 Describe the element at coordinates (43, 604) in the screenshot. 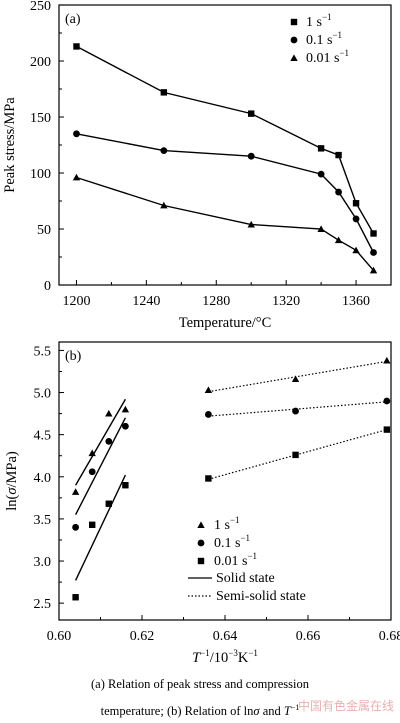

I see `plot-b-y-tick-label: 2.5` at that location.